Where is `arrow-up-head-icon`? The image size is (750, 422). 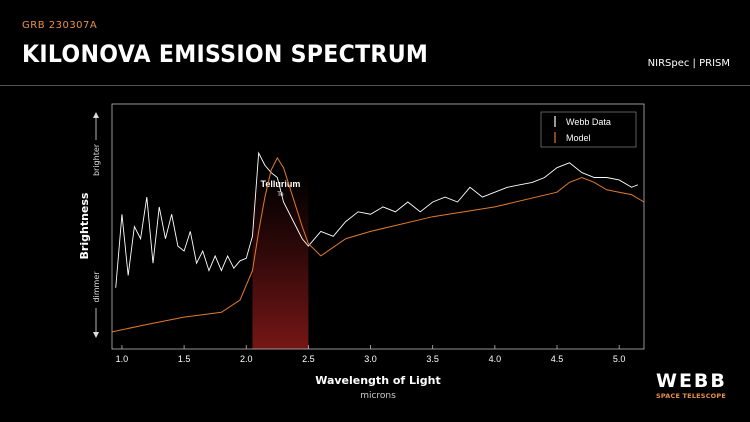
arrow-up-head-icon is located at coordinates (96, 115).